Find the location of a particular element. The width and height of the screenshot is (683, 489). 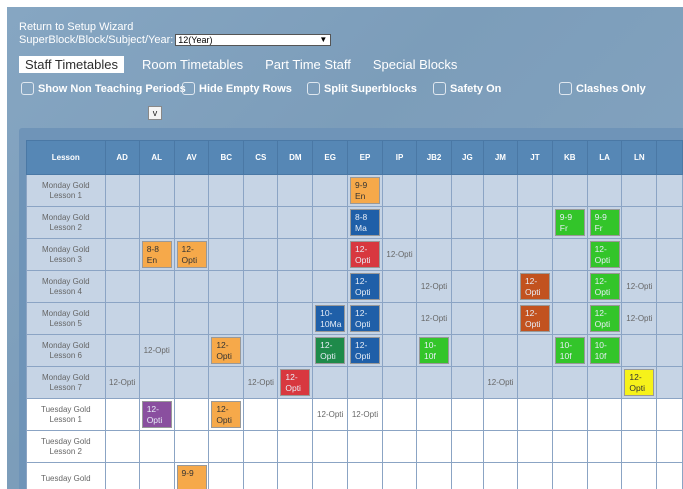

clashes-only-option: Clashes Only is located at coordinates (602, 88).